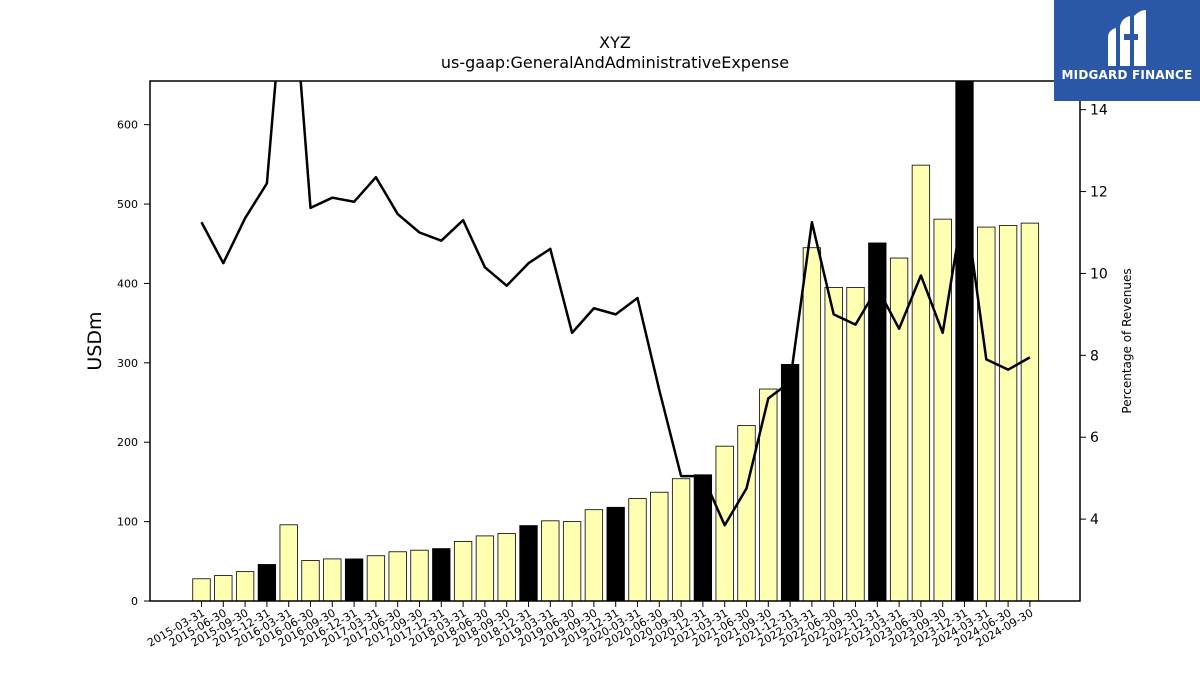  I want to click on brand-logo: MIDGARD FINANCE, so click(1127, 50).